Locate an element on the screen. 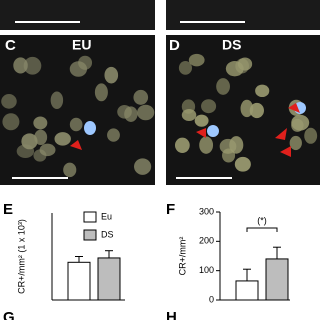 Image resolution: width=320 pixels, height=325 pixels. panel-letter: F is located at coordinates (170, 209).